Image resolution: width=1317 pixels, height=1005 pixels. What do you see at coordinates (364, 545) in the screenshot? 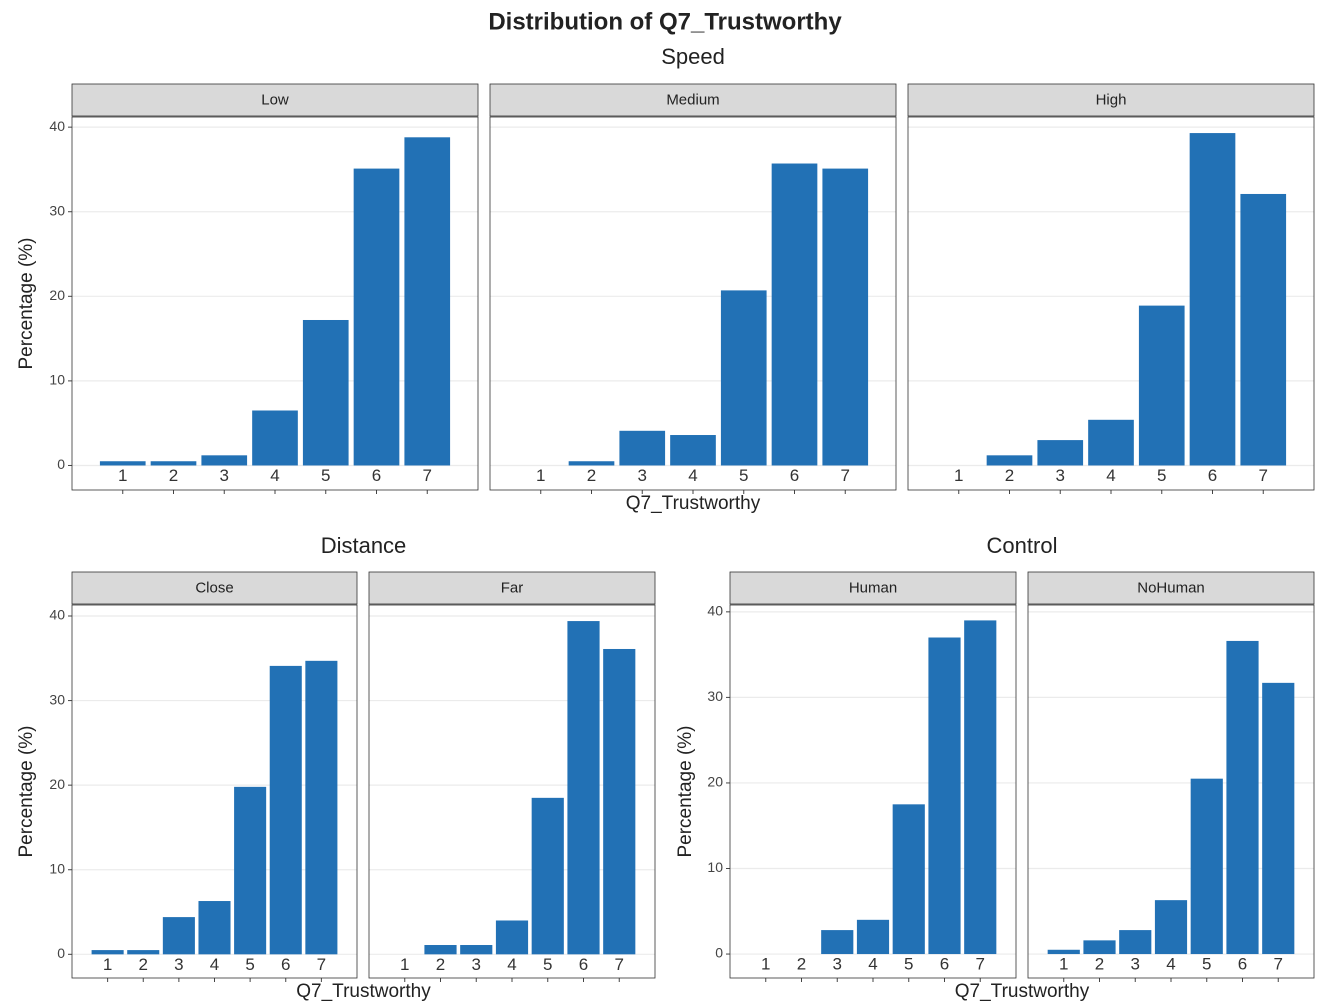
I see `group-title: Distance` at bounding box center [364, 545].